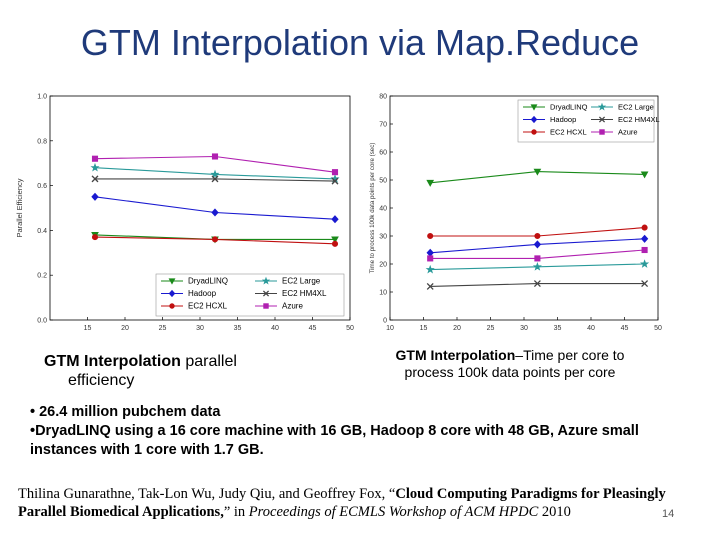  What do you see at coordinates (424, 328) in the screenshot?
I see `time-x-tick-label: 15` at bounding box center [424, 328].